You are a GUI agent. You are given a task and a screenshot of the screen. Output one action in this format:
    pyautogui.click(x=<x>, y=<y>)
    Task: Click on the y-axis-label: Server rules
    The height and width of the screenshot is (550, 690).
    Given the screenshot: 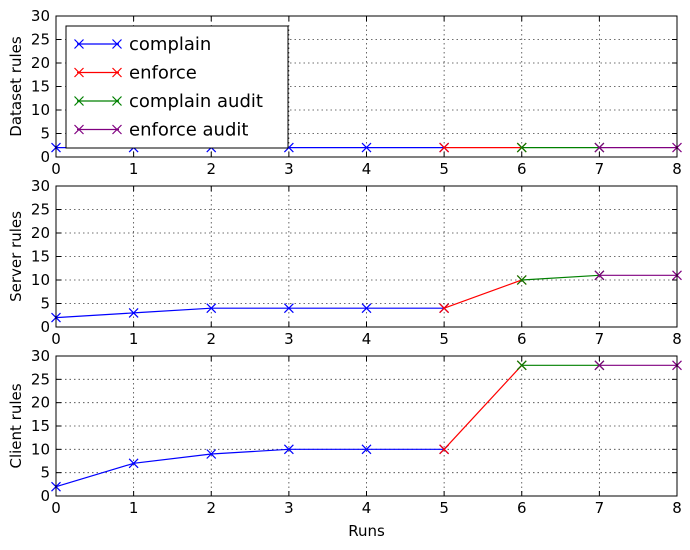 What is the action you would take?
    pyautogui.click(x=16, y=256)
    